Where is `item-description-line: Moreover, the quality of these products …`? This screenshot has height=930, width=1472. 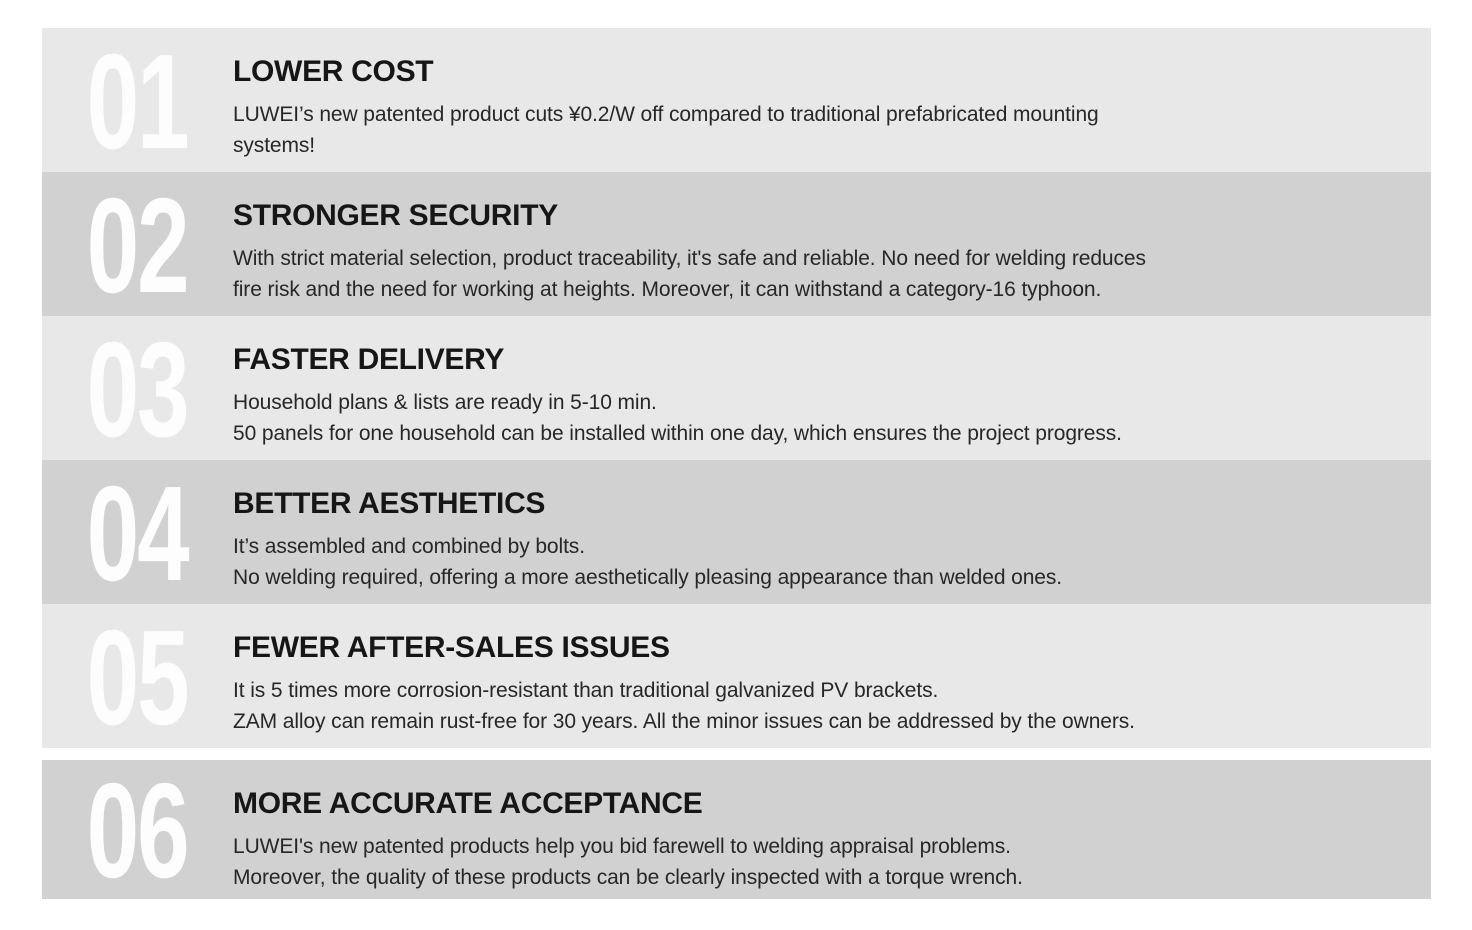 item-description-line: Moreover, the quality of these products … is located at coordinates (628, 877).